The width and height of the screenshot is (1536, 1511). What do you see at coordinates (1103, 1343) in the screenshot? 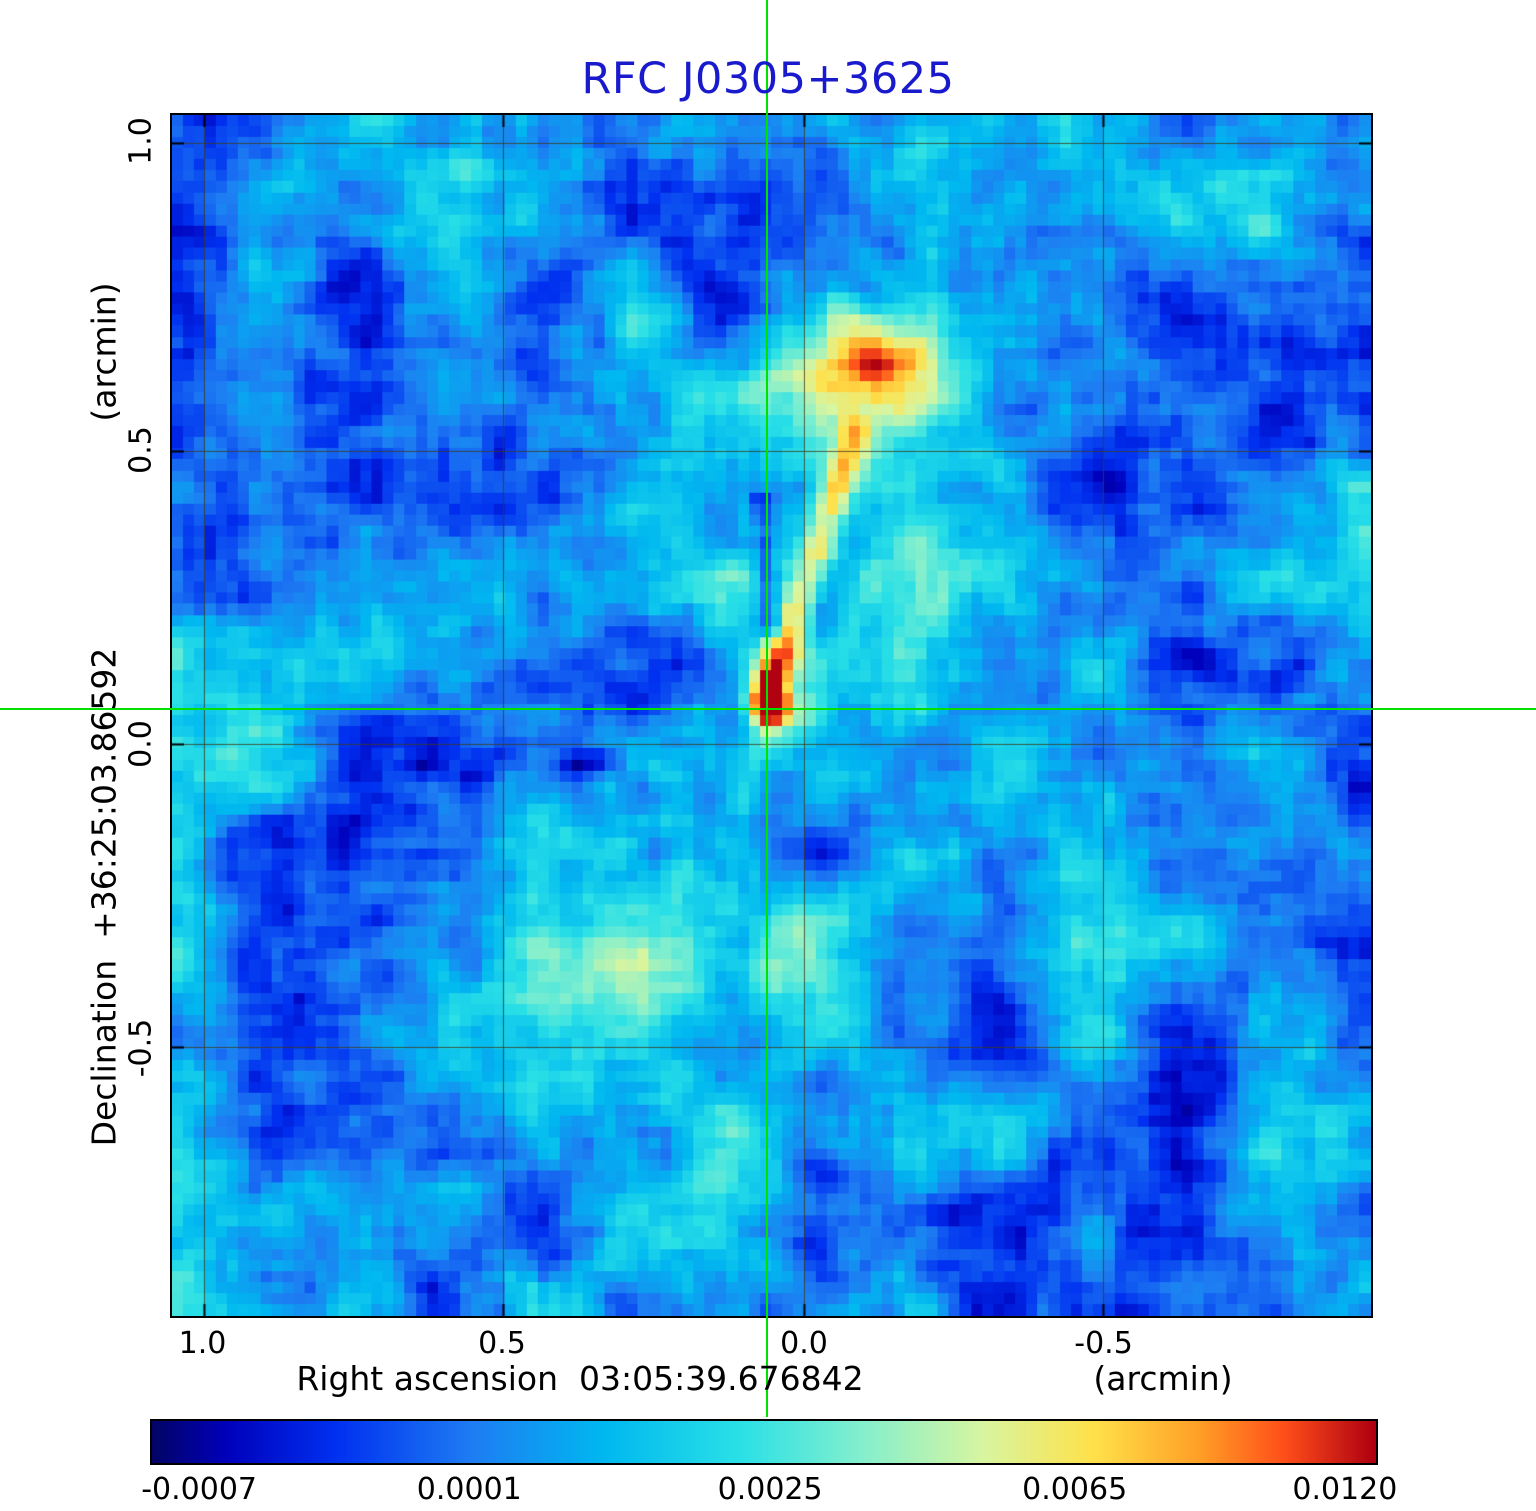
I see `x-tick-label-4: -0.5` at bounding box center [1103, 1343].